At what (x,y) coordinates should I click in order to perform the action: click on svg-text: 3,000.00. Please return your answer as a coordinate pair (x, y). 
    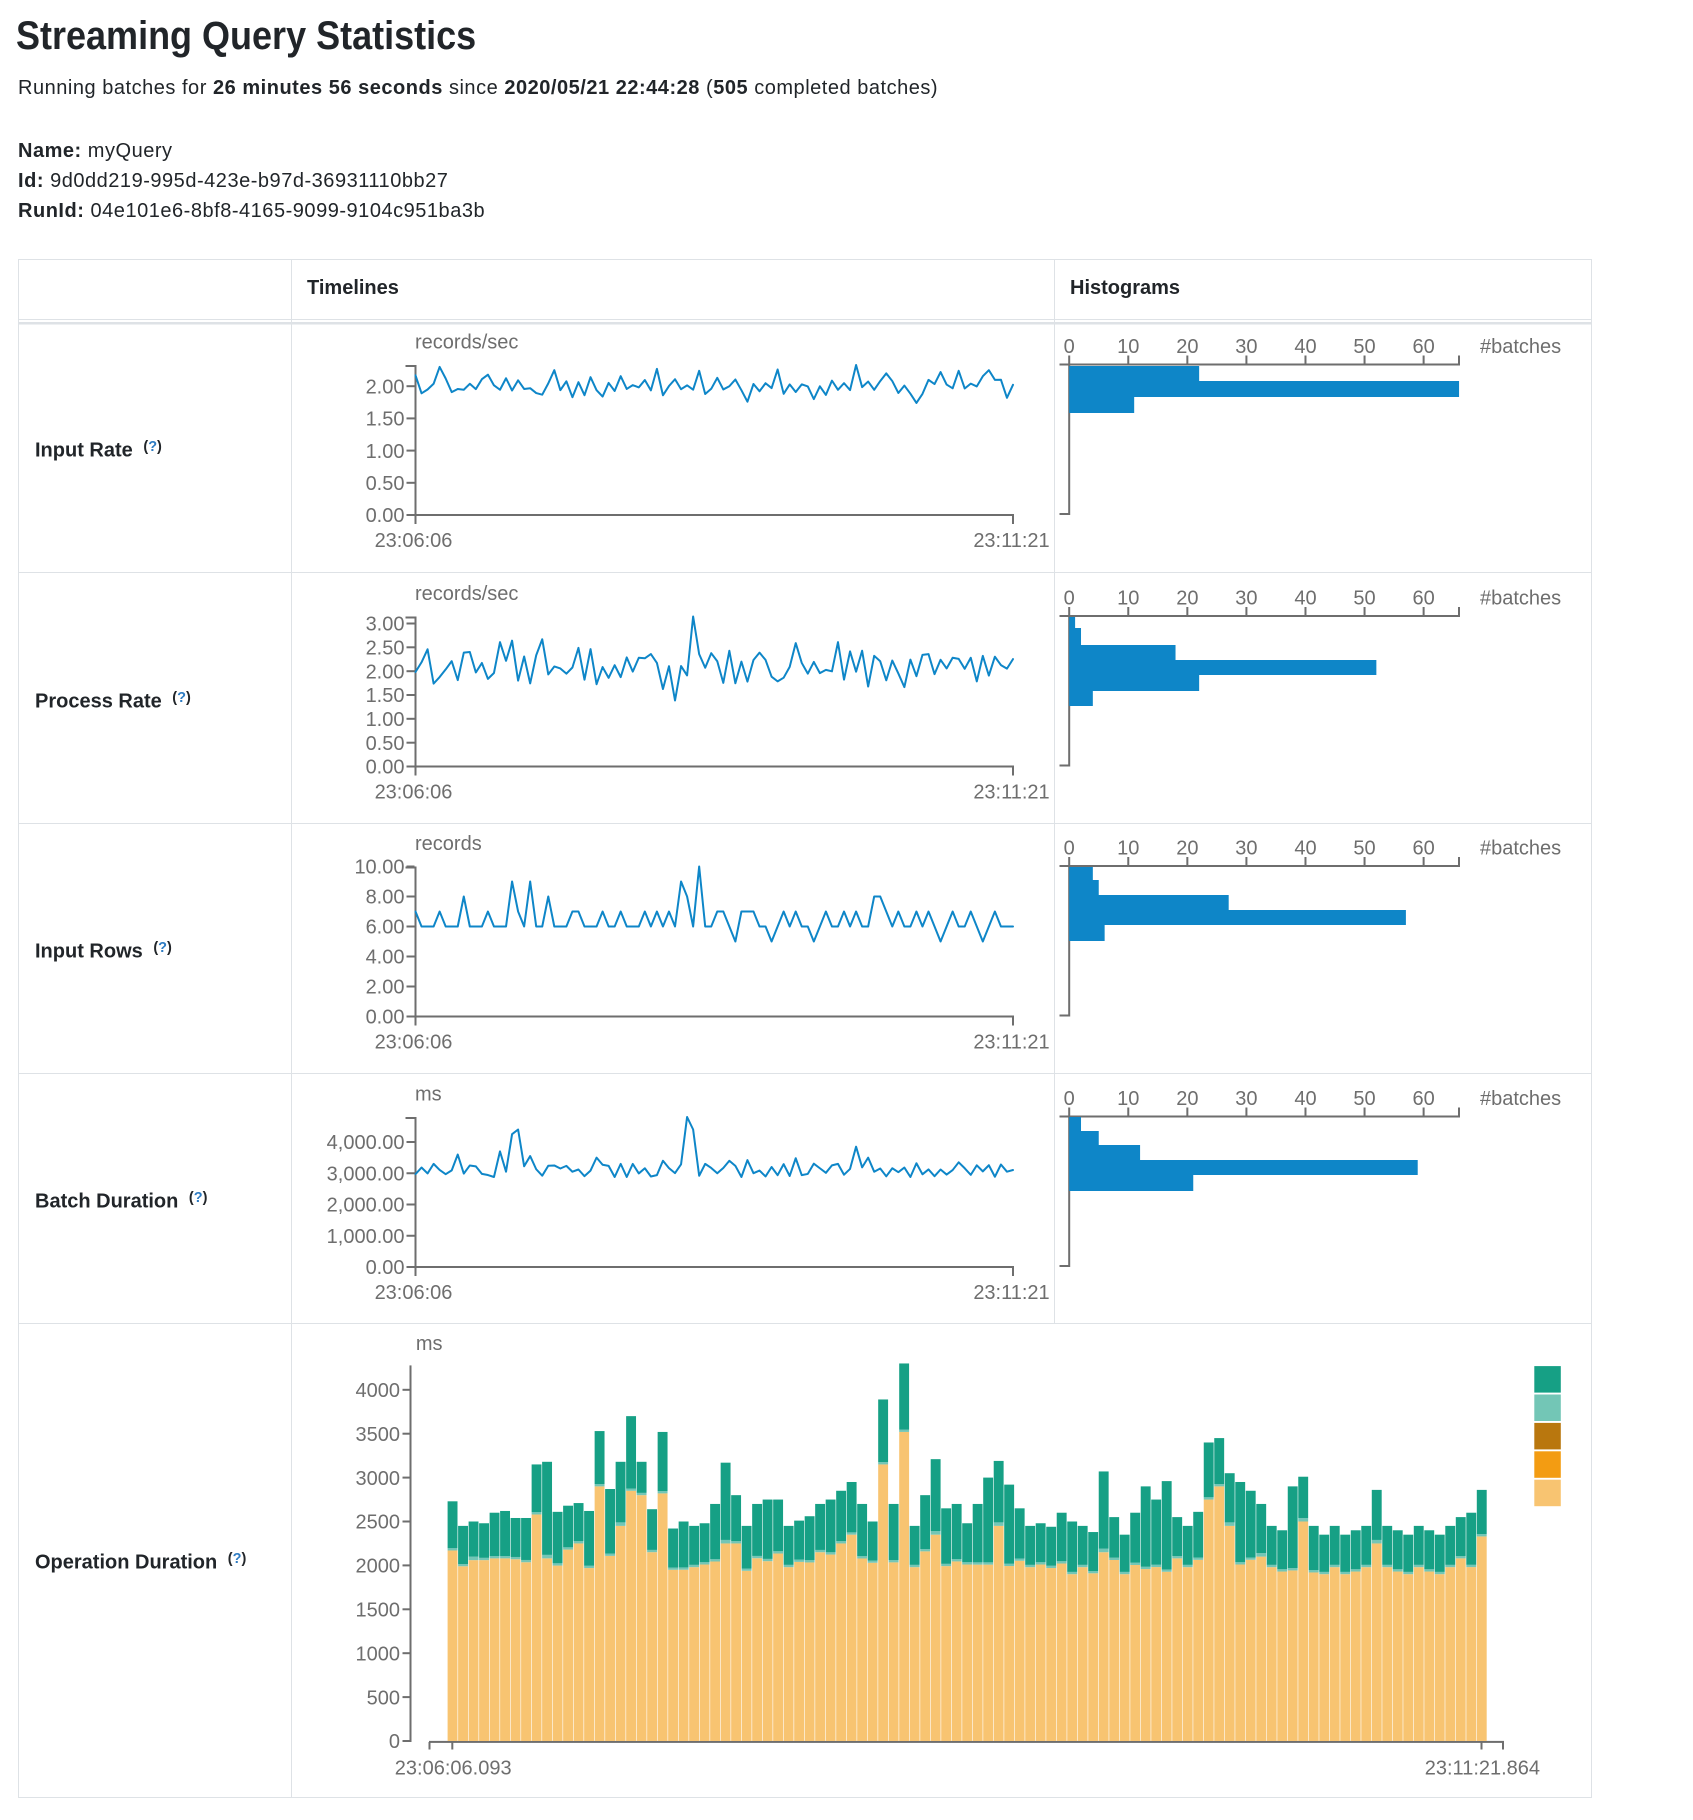
    Looking at the image, I should click on (366, 1174).